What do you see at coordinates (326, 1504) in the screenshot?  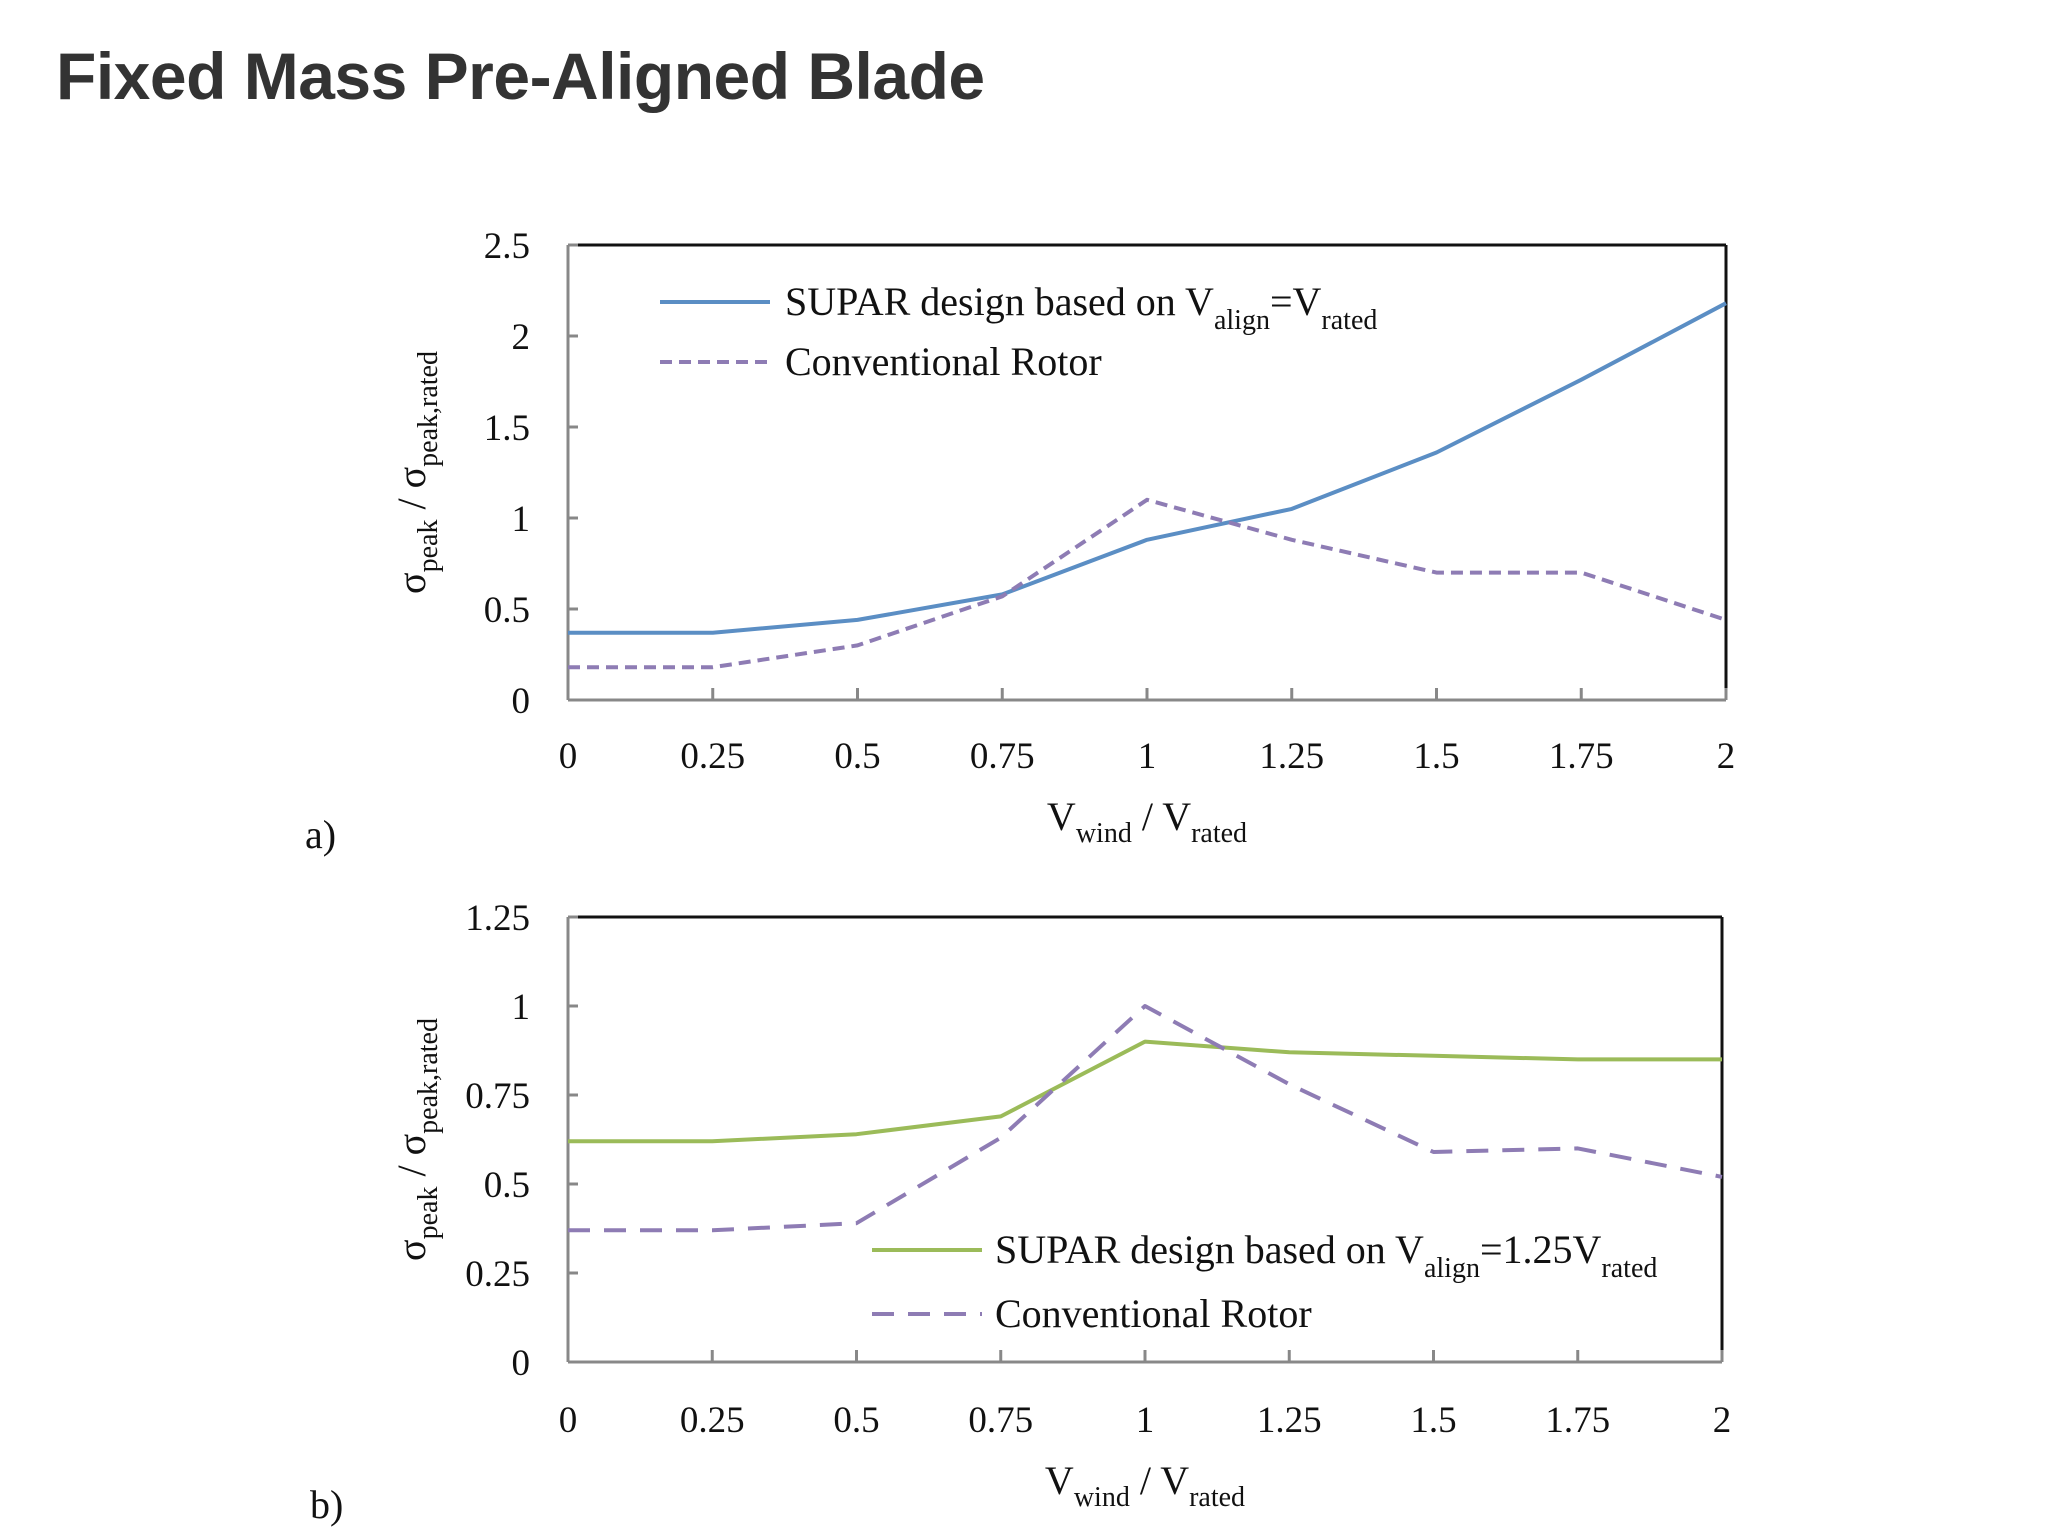 I see `panel-label: b)` at bounding box center [326, 1504].